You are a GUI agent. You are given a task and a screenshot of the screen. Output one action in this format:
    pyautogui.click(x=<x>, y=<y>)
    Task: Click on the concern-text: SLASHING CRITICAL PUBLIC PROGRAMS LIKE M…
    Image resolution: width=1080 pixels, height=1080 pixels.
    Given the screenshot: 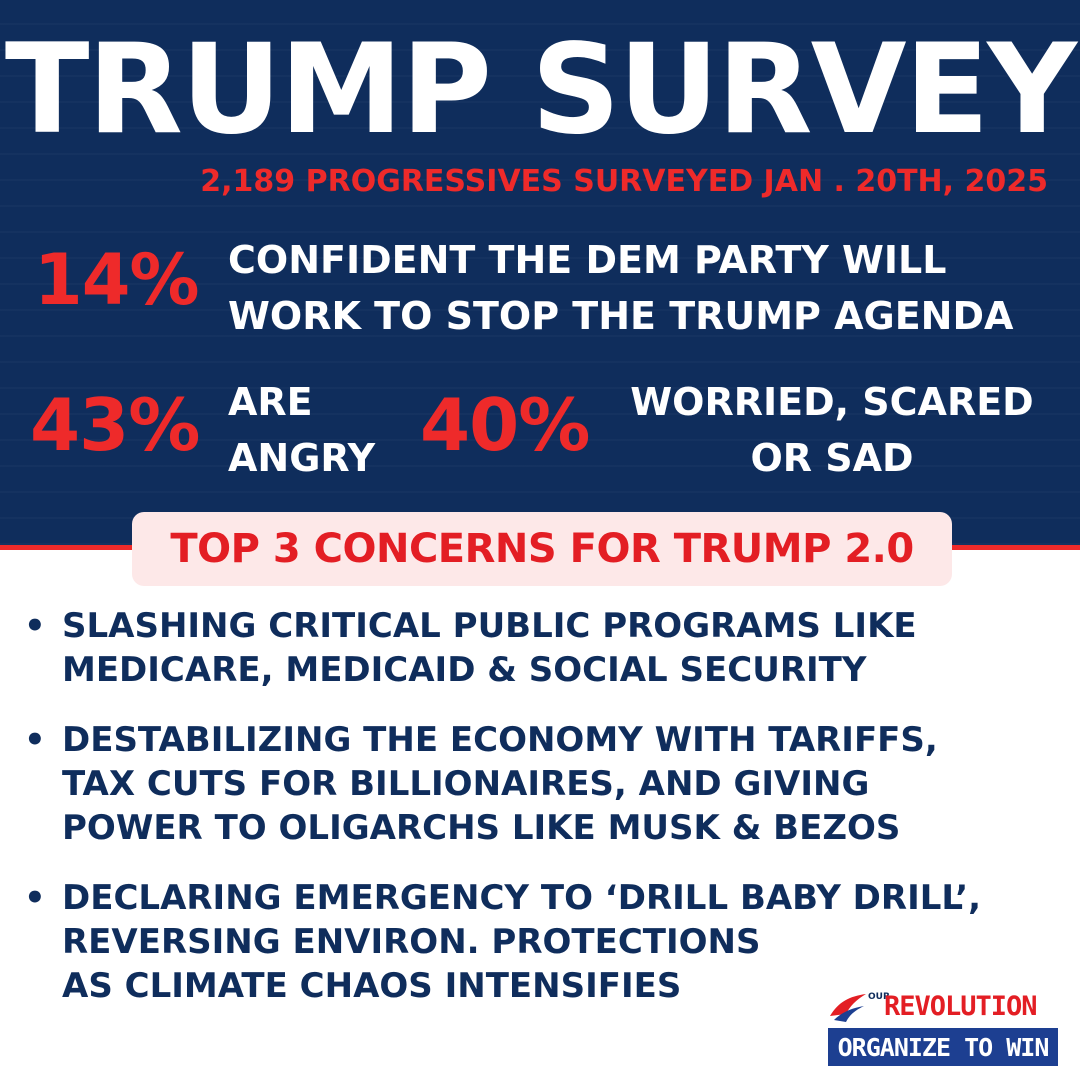 What is the action you would take?
    pyautogui.click(x=489, y=648)
    